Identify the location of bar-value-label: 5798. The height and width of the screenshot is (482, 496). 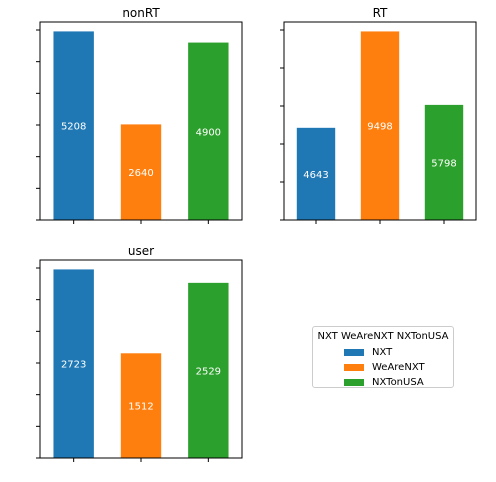
(443, 163).